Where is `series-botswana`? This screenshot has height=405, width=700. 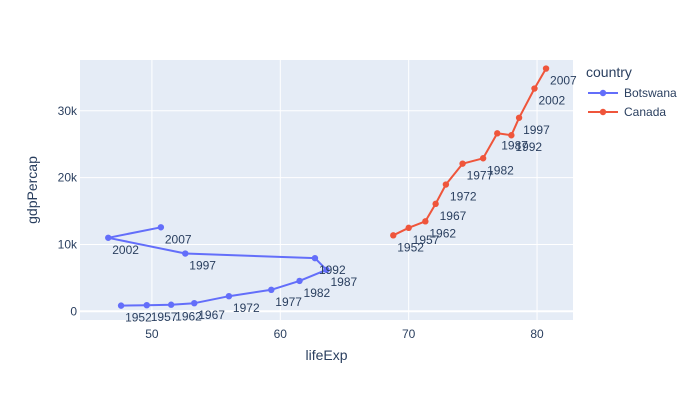
series-botswana is located at coordinates (217, 266).